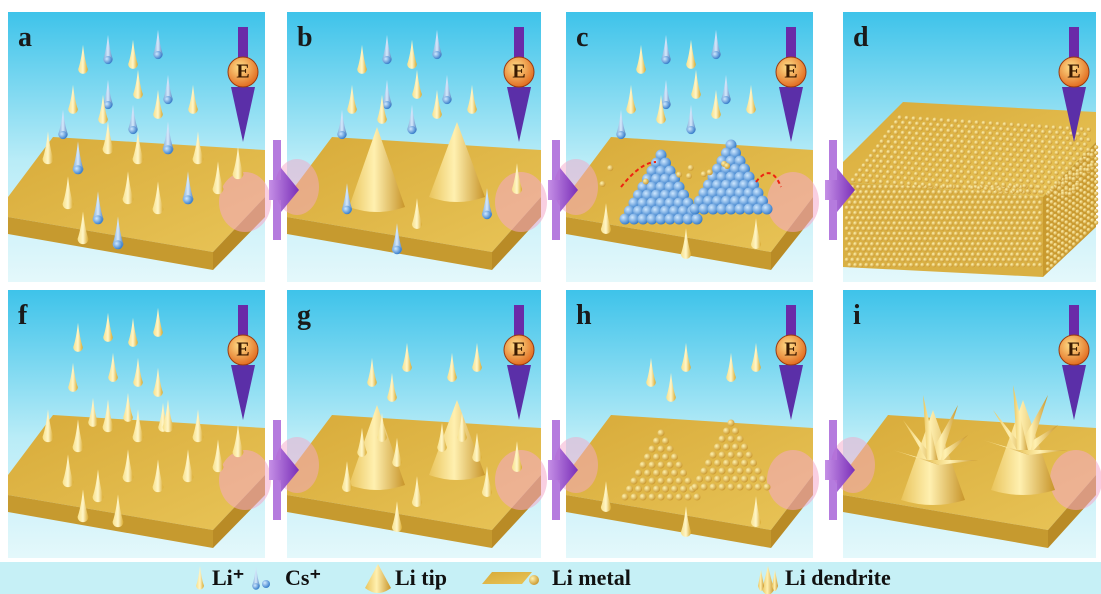 Image resolution: width=1101 pixels, height=594 pixels. Describe the element at coordinates (414, 194) in the screenshot. I see `li-slab-top` at that location.